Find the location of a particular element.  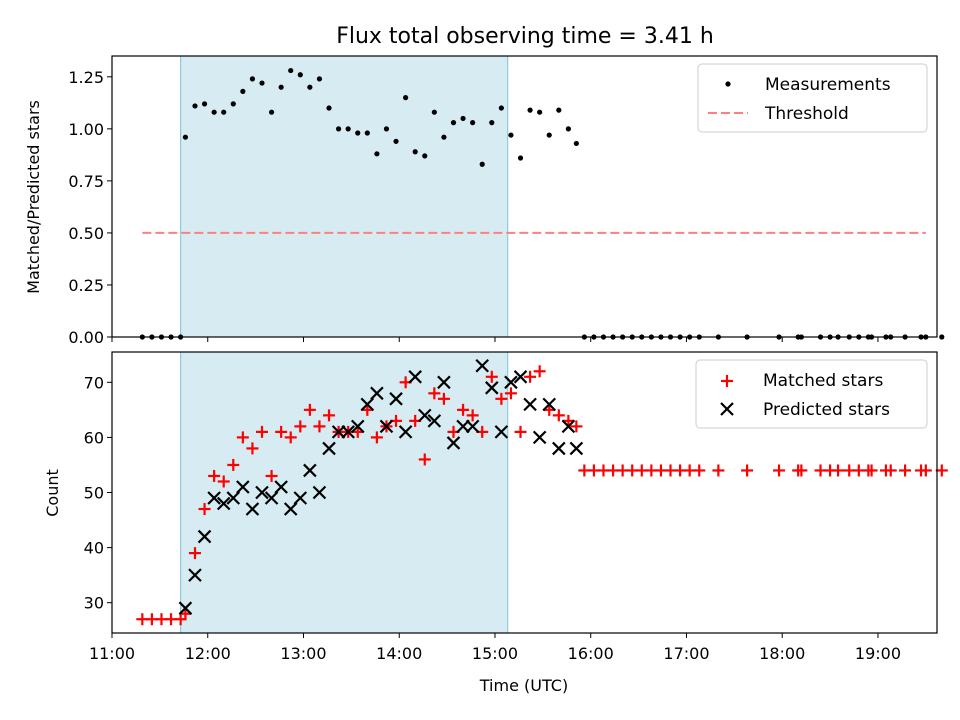

x-tick-label: 16:00 is located at coordinates (591, 653).